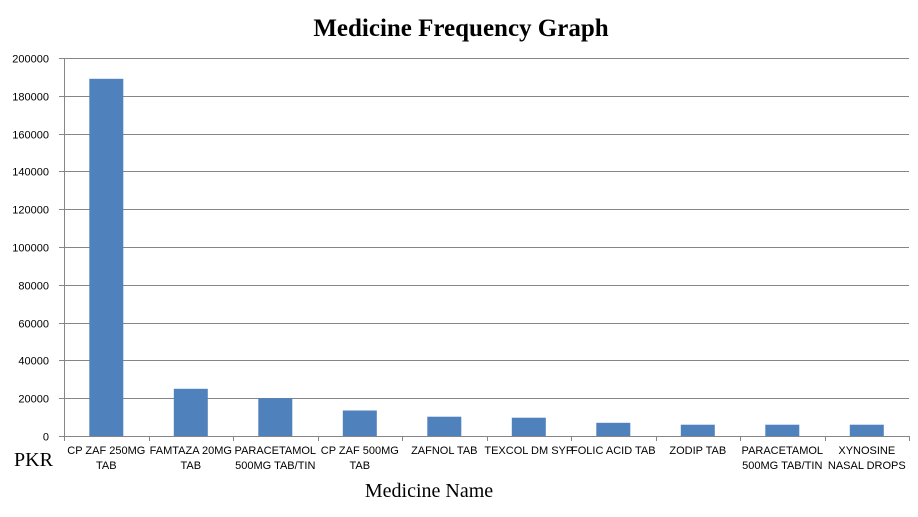  What do you see at coordinates (528, 451) in the screenshot?
I see `x-category-label: TEXCOL DM SYP` at bounding box center [528, 451].